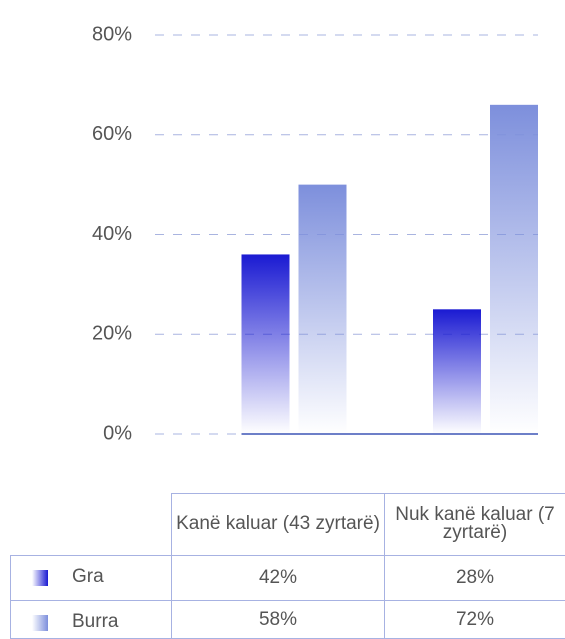 The width and height of the screenshot is (565, 639). Describe the element at coordinates (112, 34) in the screenshot. I see `y-tick-label: 80%` at that location.